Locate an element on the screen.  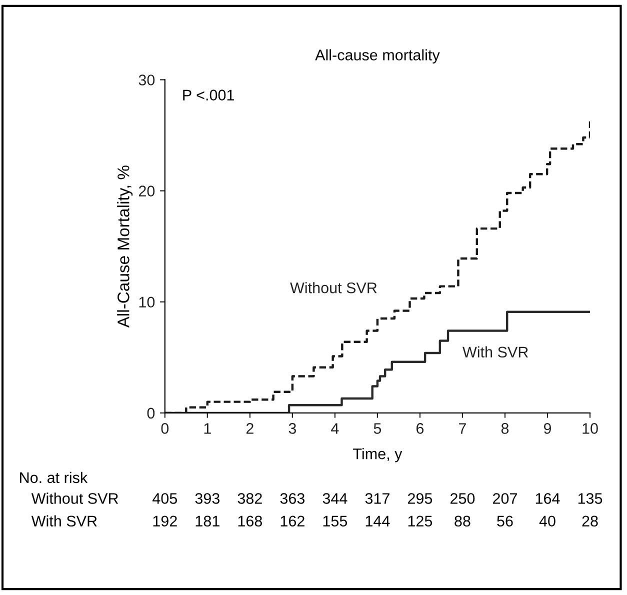
chart-title: All-cause mortality is located at coordinates (377, 56).